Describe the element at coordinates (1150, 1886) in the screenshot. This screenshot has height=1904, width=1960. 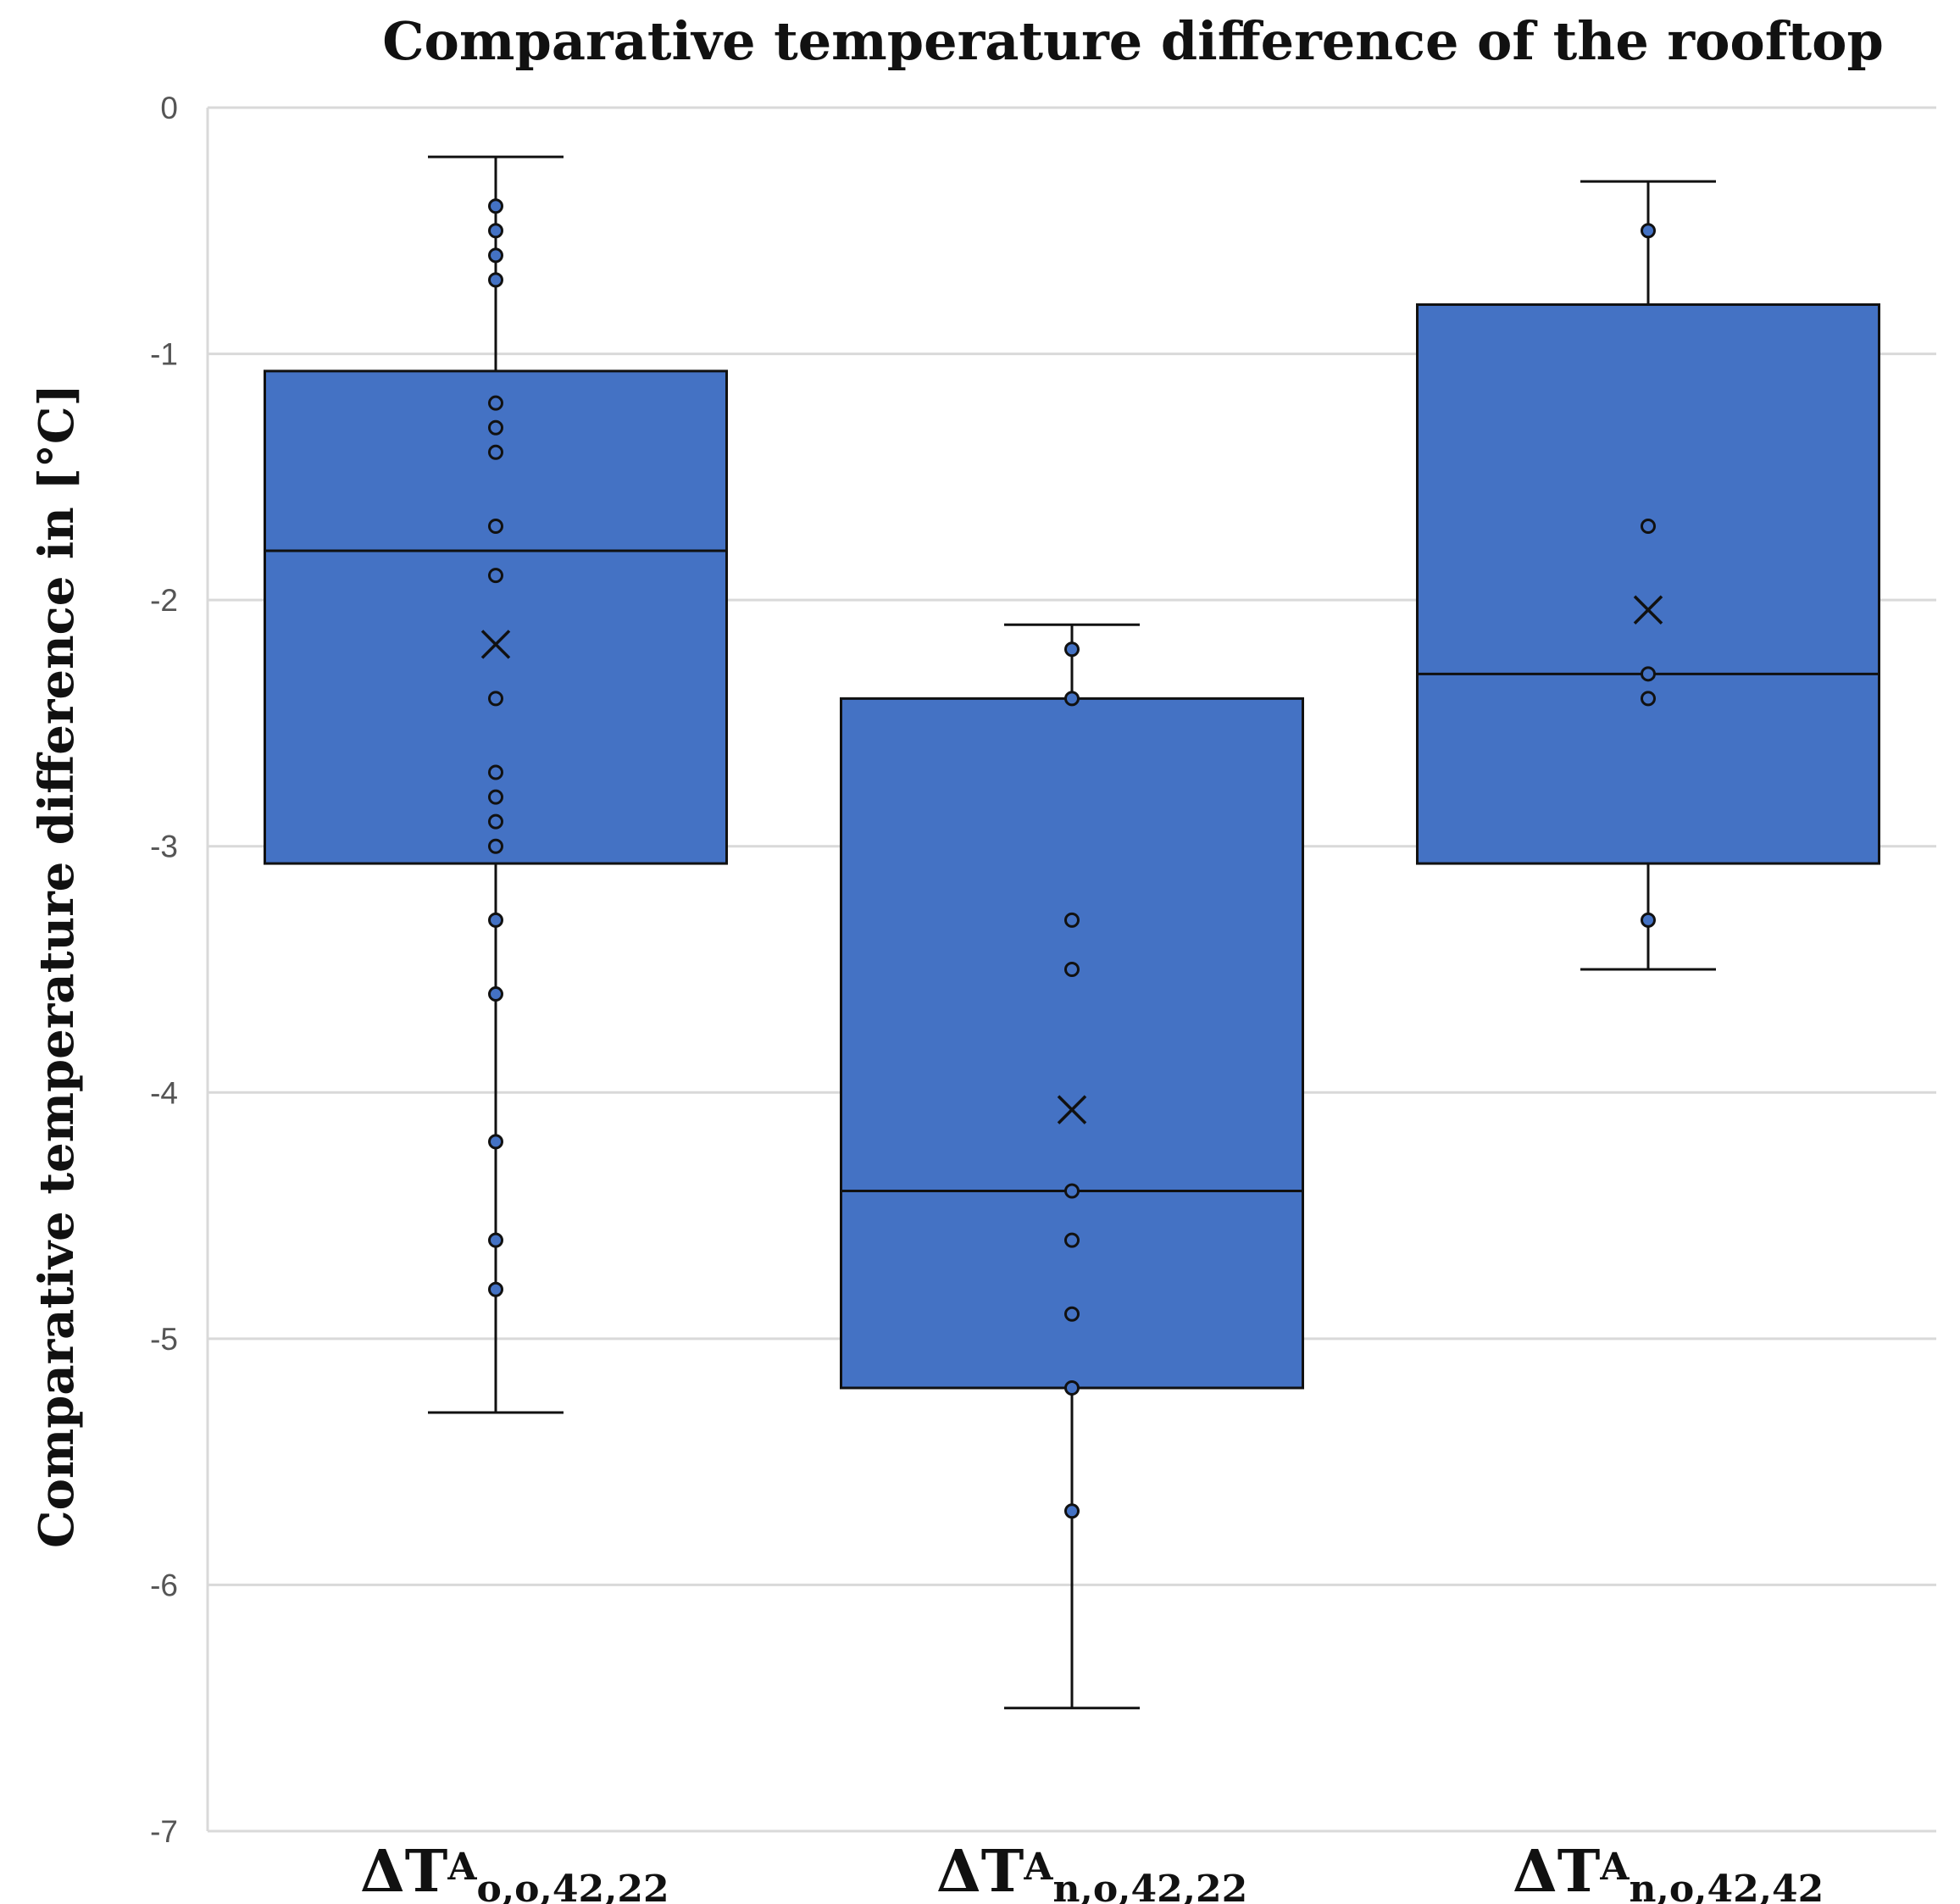
I see `category-label-sub: n,o,42,22` at that location.